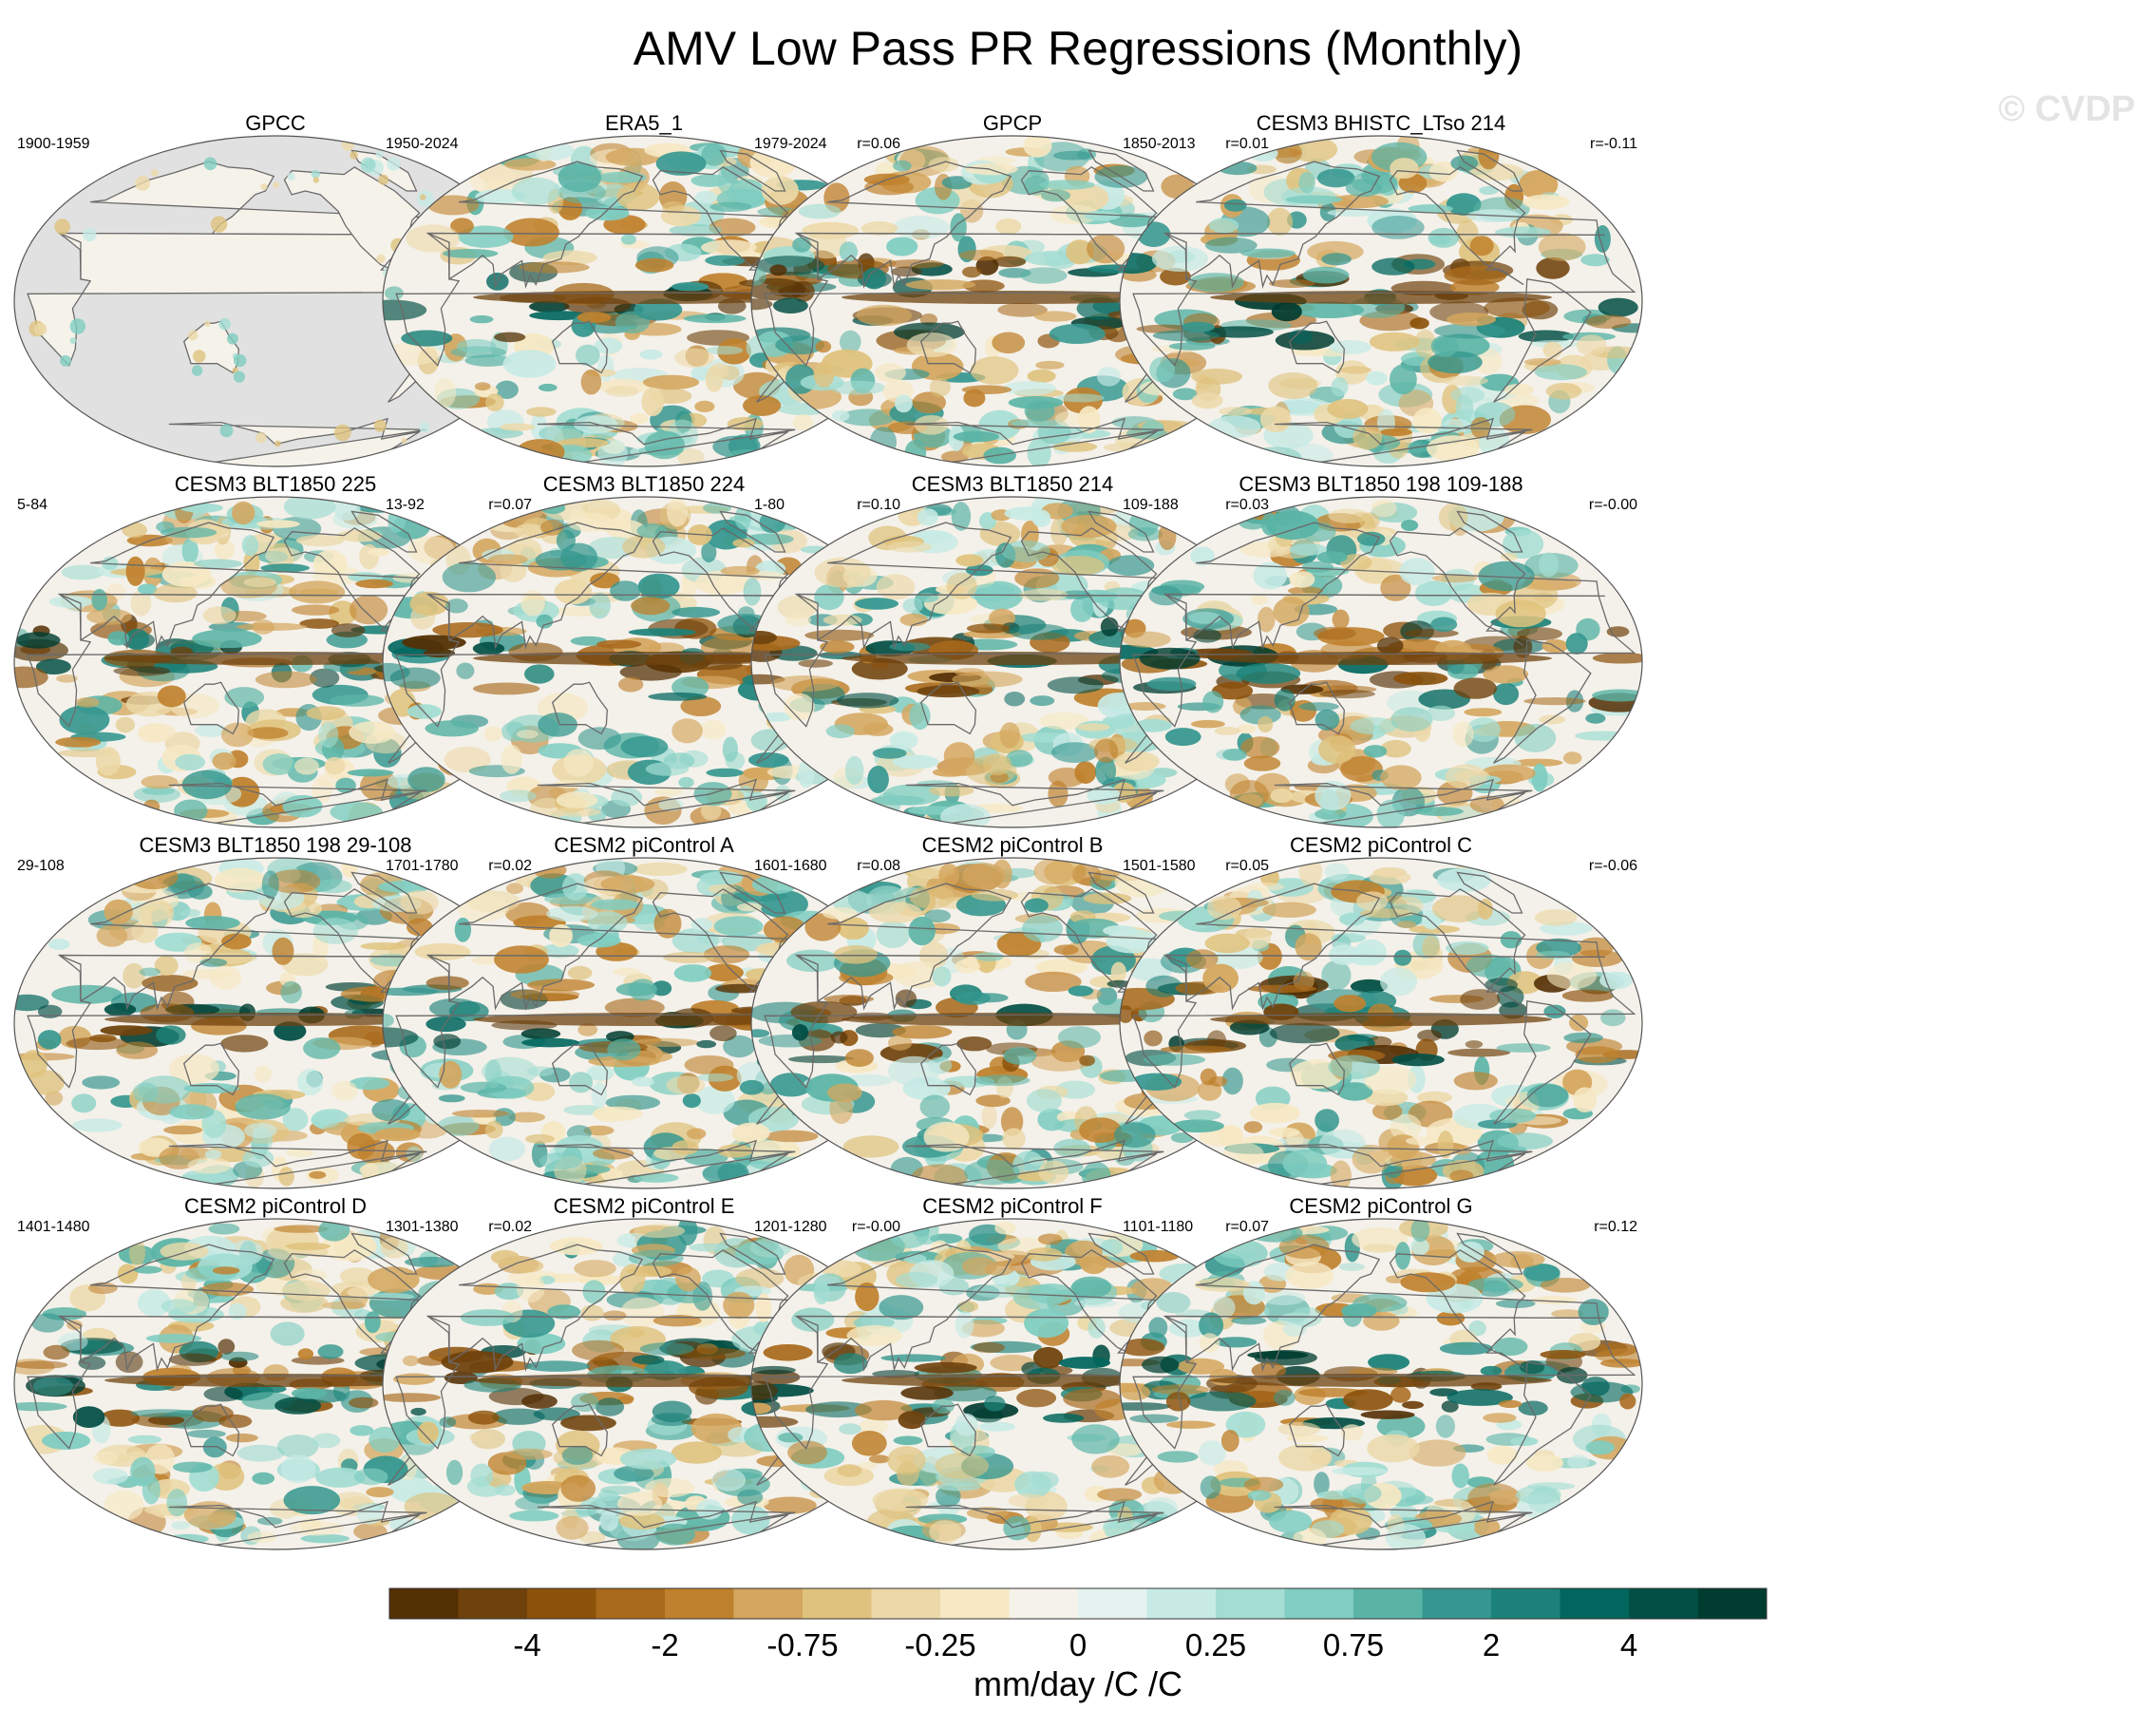  I want to click on panel-correlation: r=-0.11, so click(1614, 144).